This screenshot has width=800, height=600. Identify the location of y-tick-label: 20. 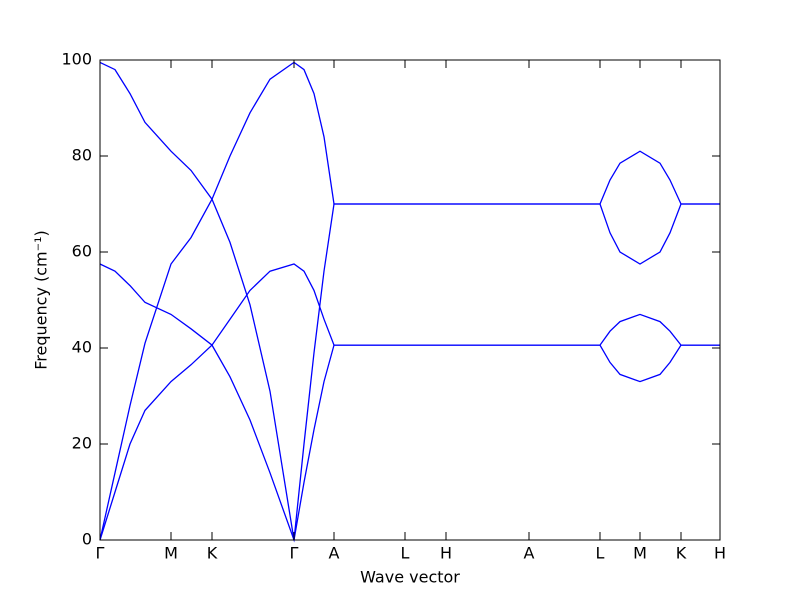
(82, 443).